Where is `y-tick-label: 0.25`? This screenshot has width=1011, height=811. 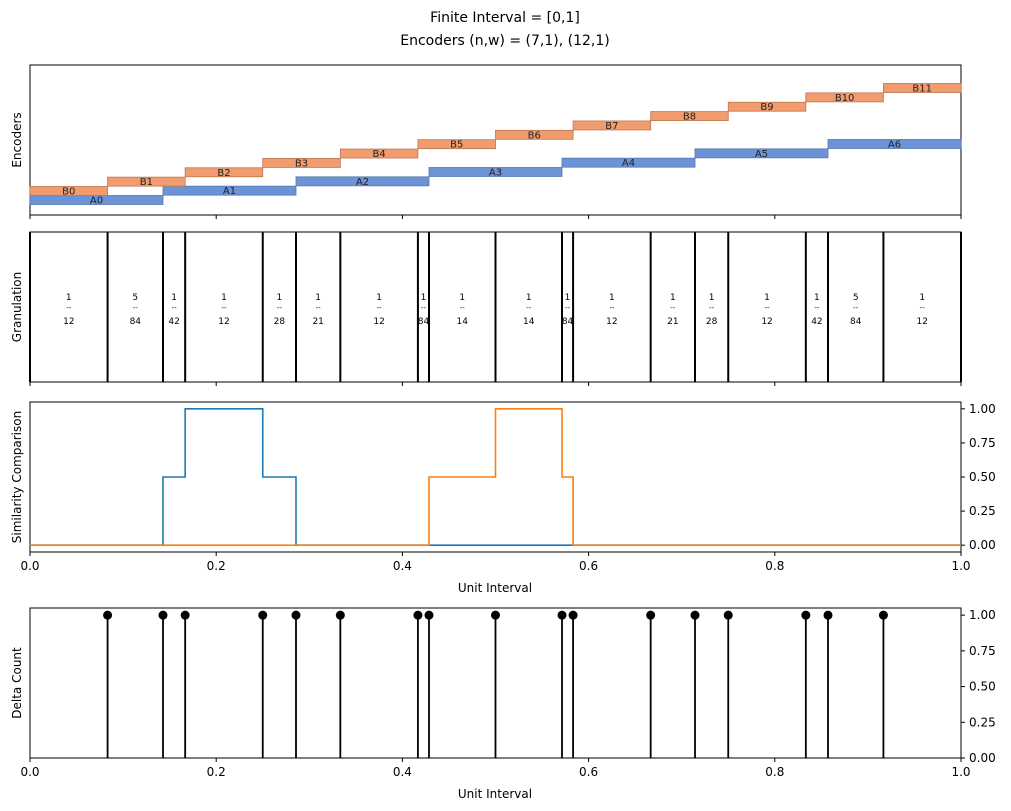
y-tick-label: 0.25 is located at coordinates (982, 722).